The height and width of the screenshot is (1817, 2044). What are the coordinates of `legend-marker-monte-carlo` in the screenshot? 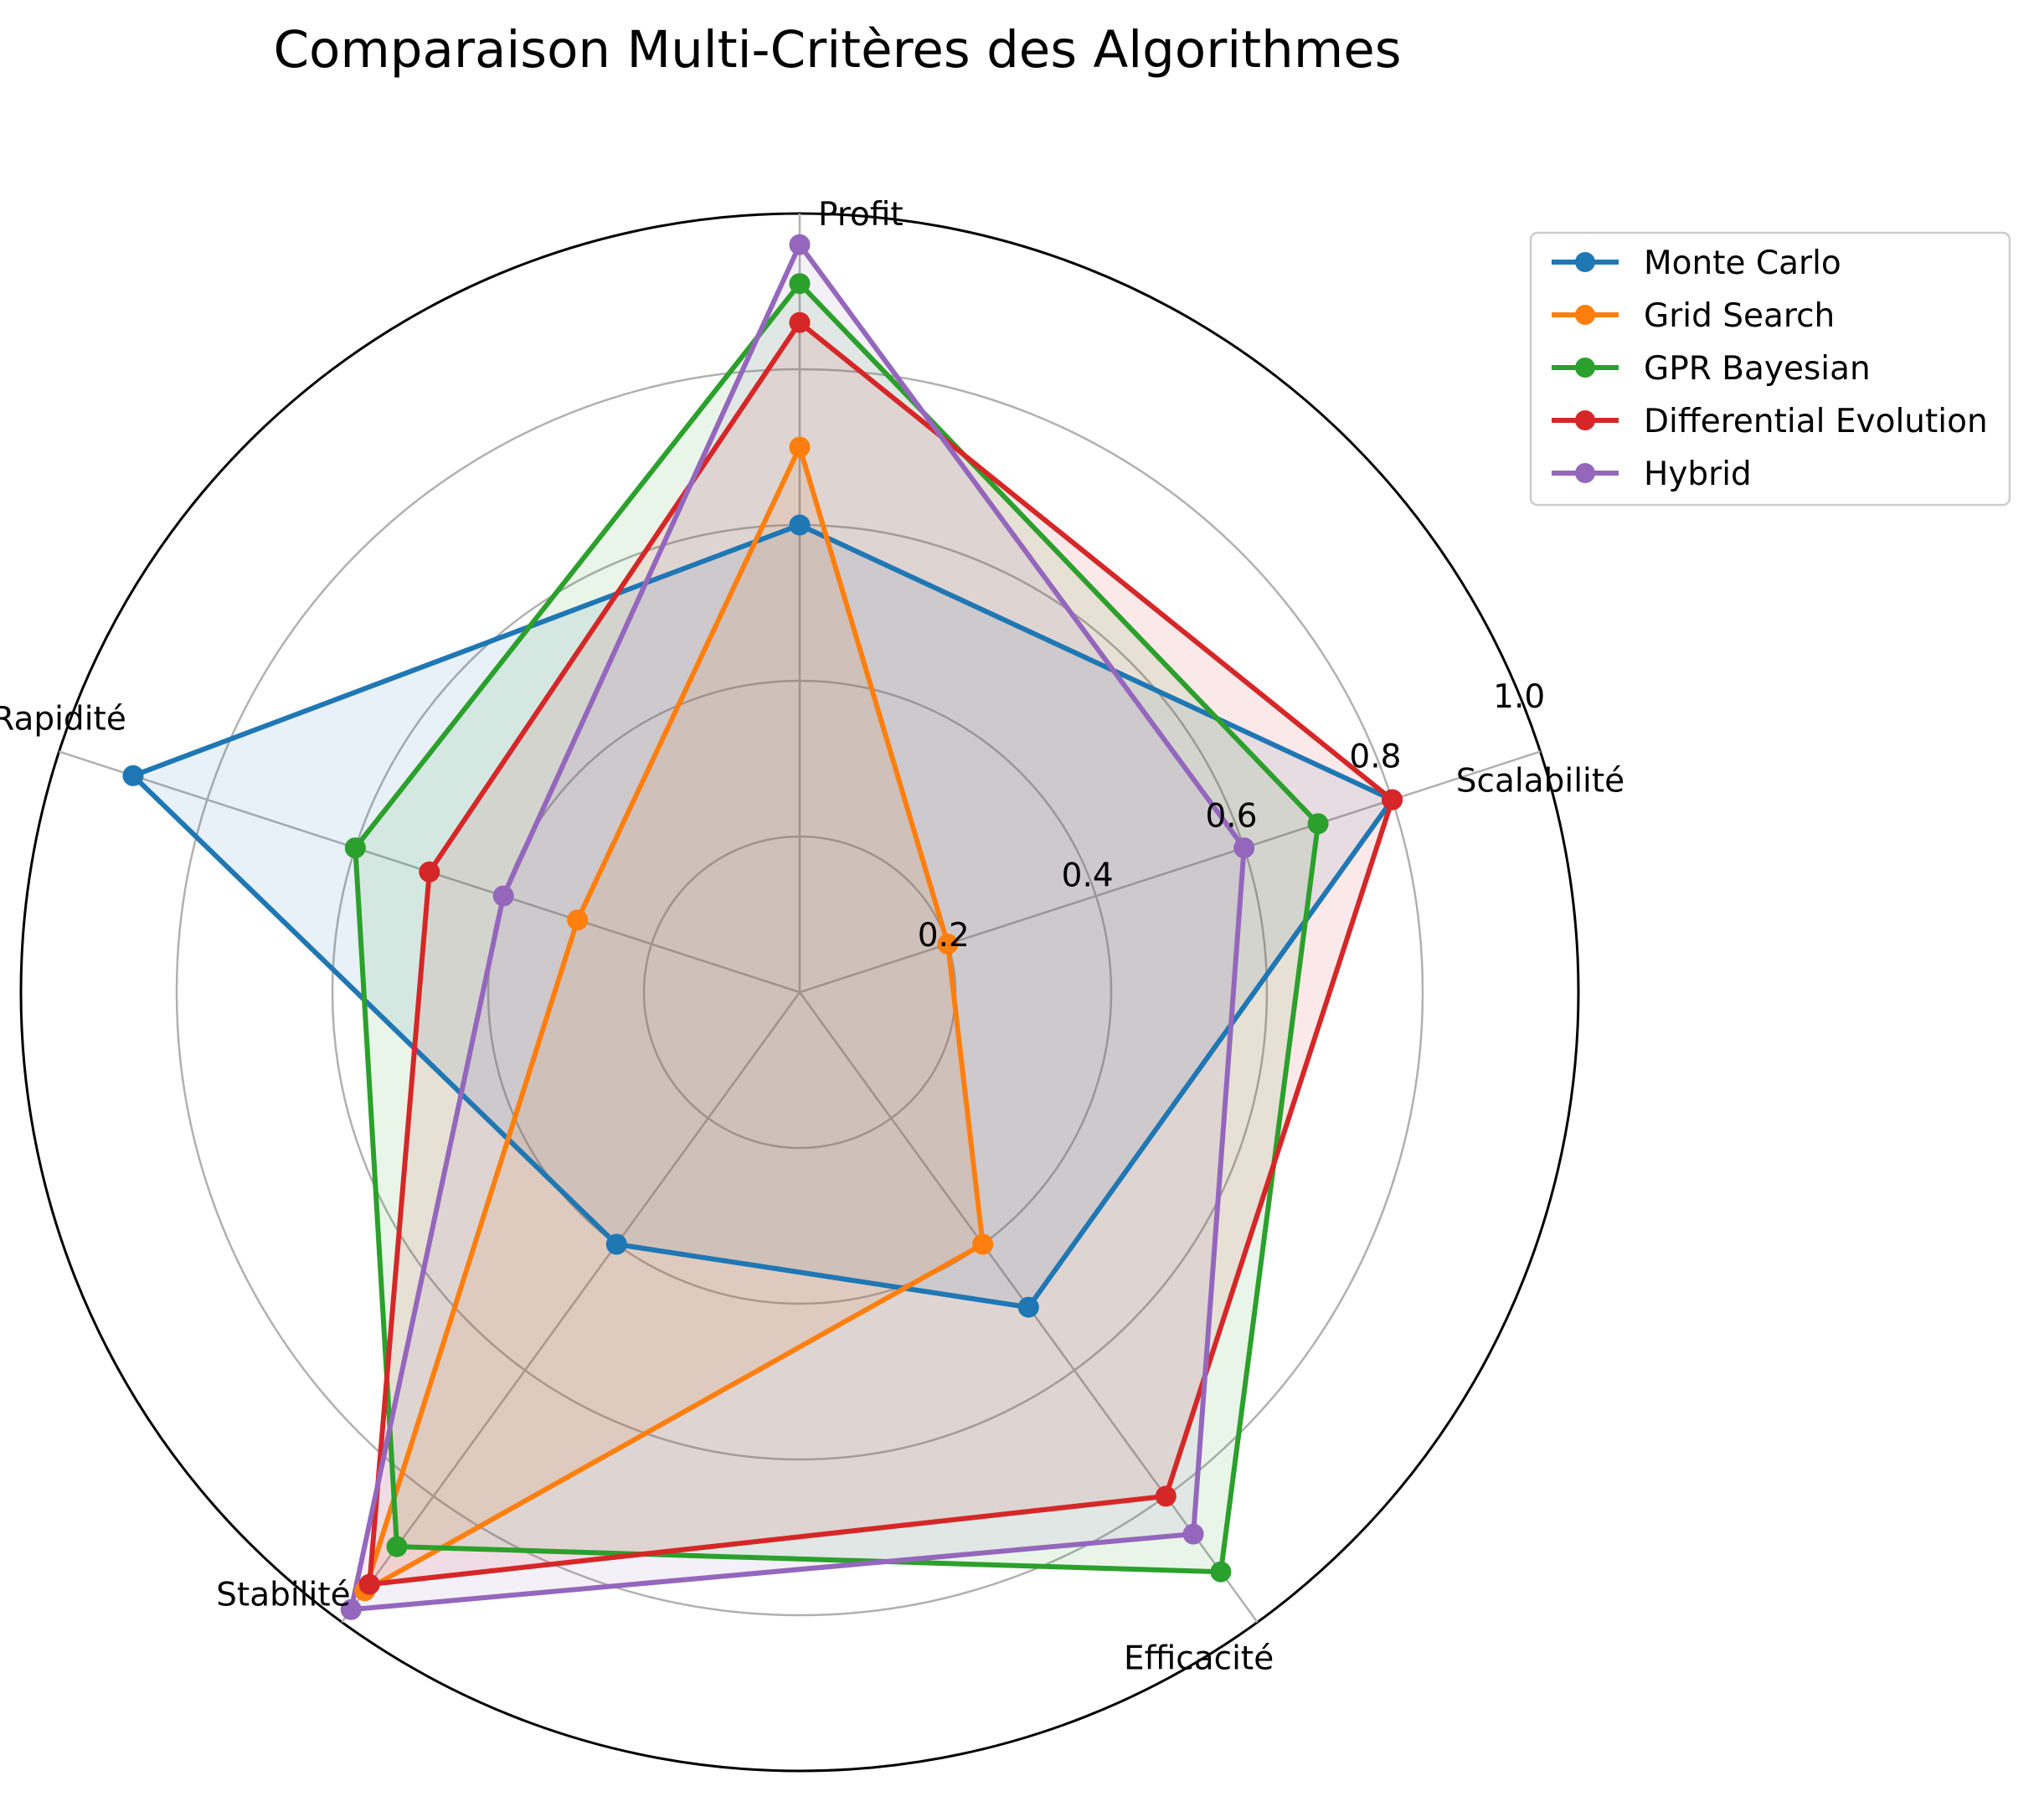 It's located at (1585, 262).